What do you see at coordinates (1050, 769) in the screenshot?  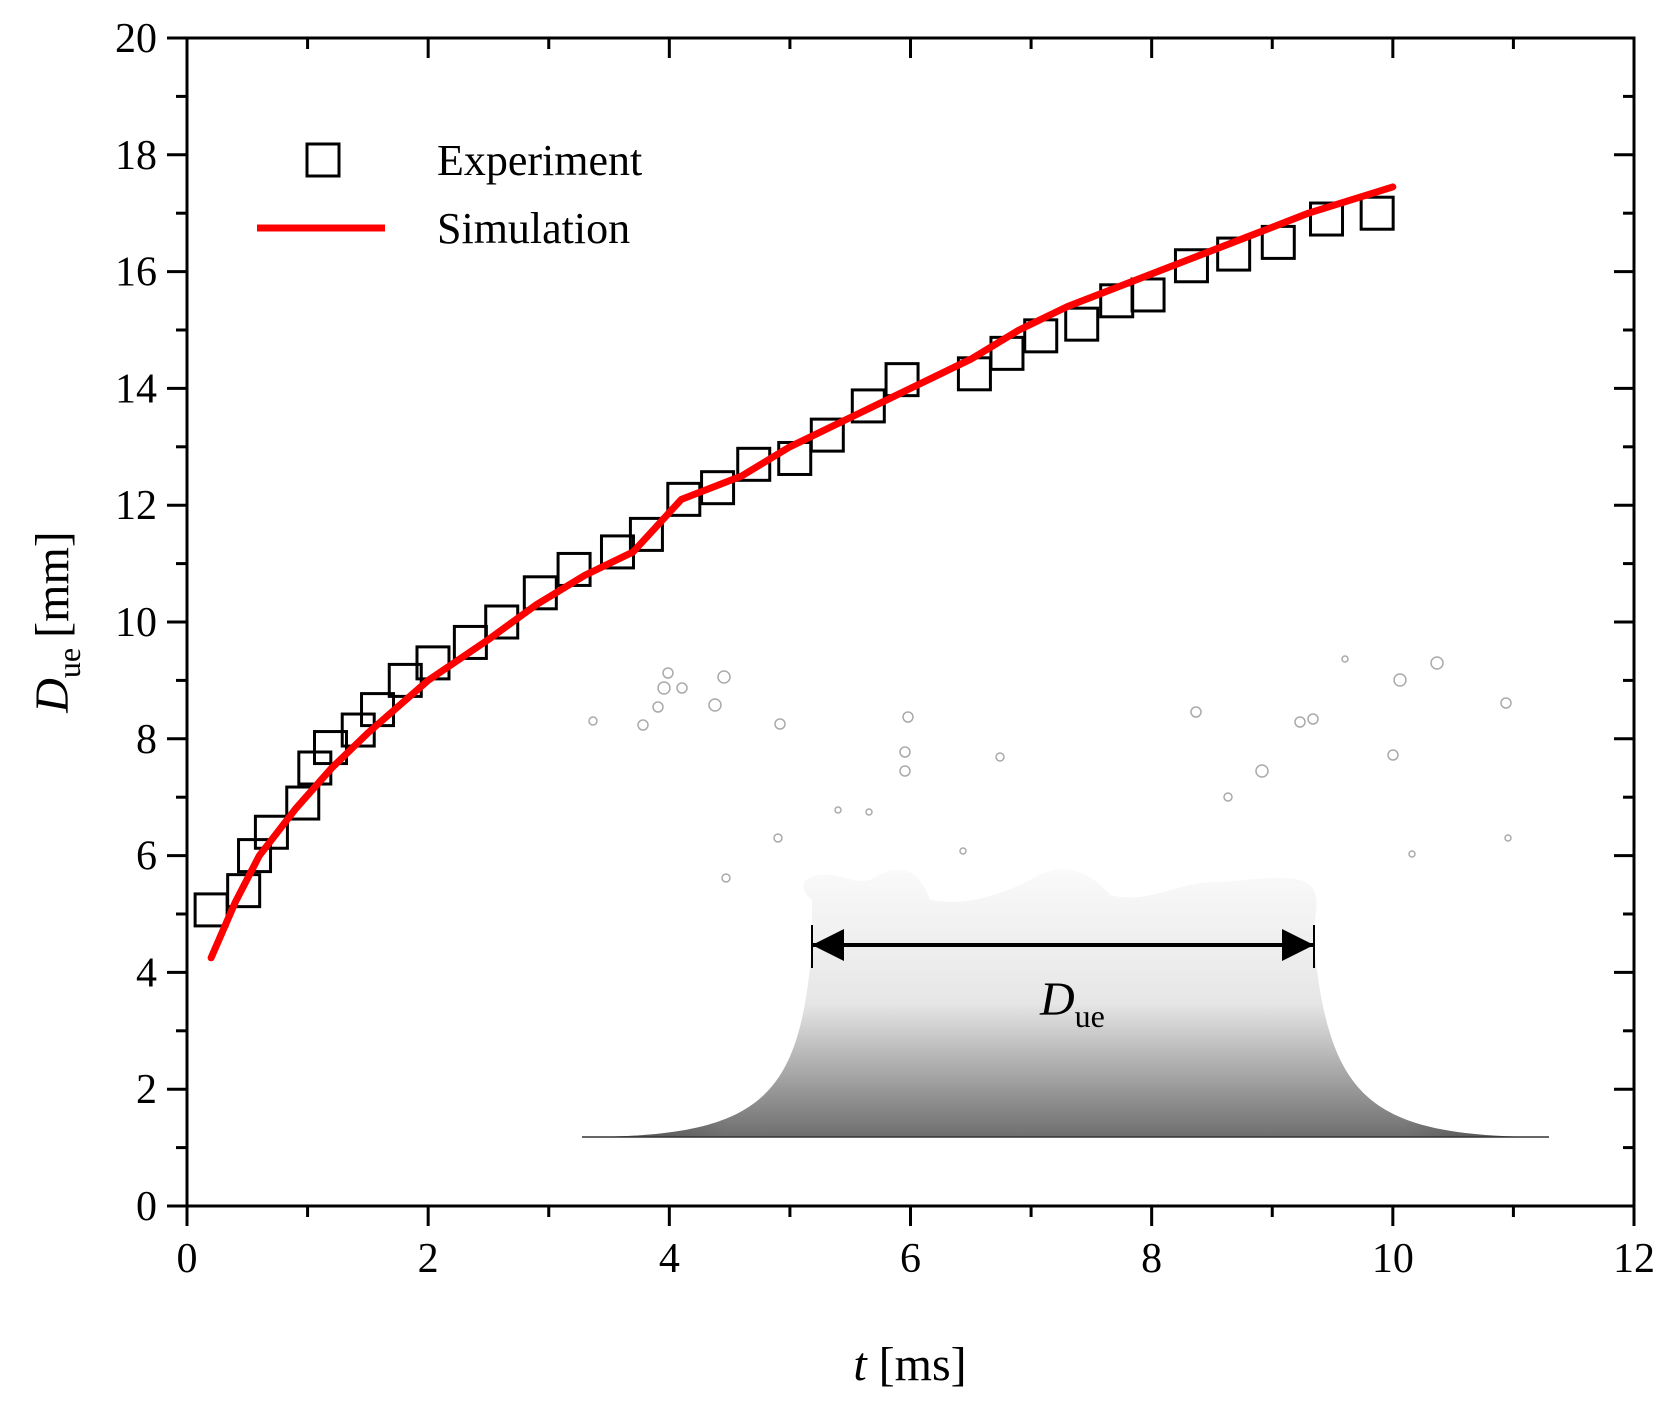 I see `droplets` at bounding box center [1050, 769].